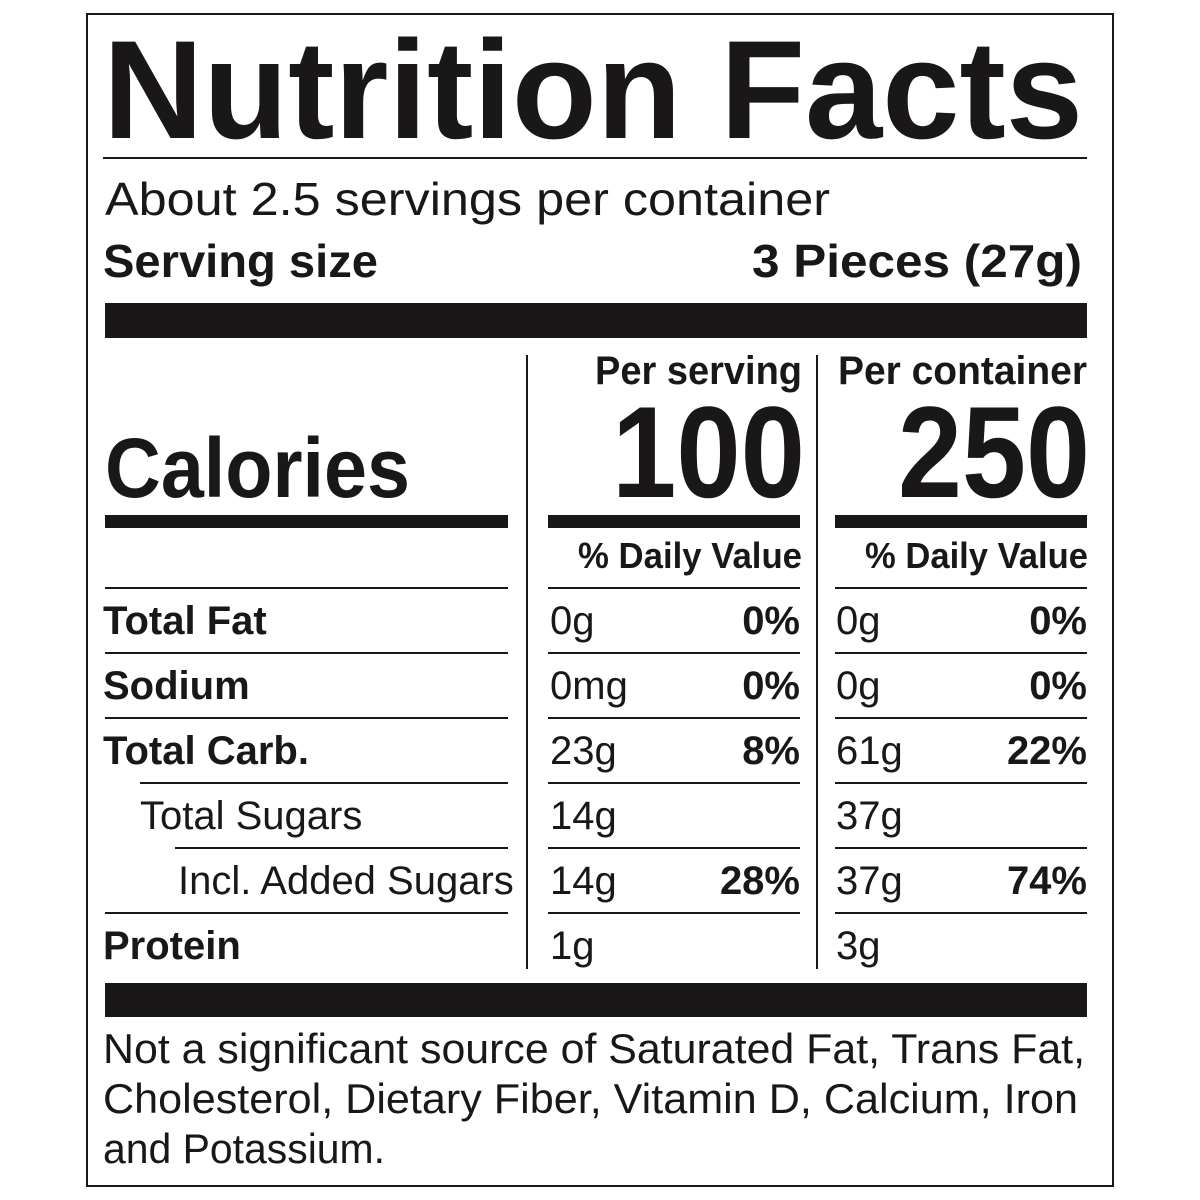 This screenshot has width=1200, height=1200. What do you see at coordinates (962, 371) in the screenshot?
I see `column-header: Per container` at bounding box center [962, 371].